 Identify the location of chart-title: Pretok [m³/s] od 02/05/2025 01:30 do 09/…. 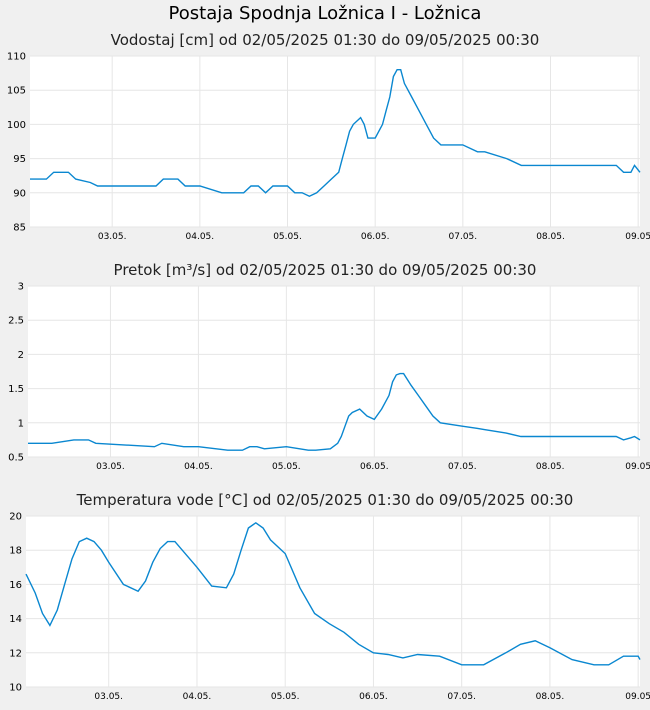
(325, 270).